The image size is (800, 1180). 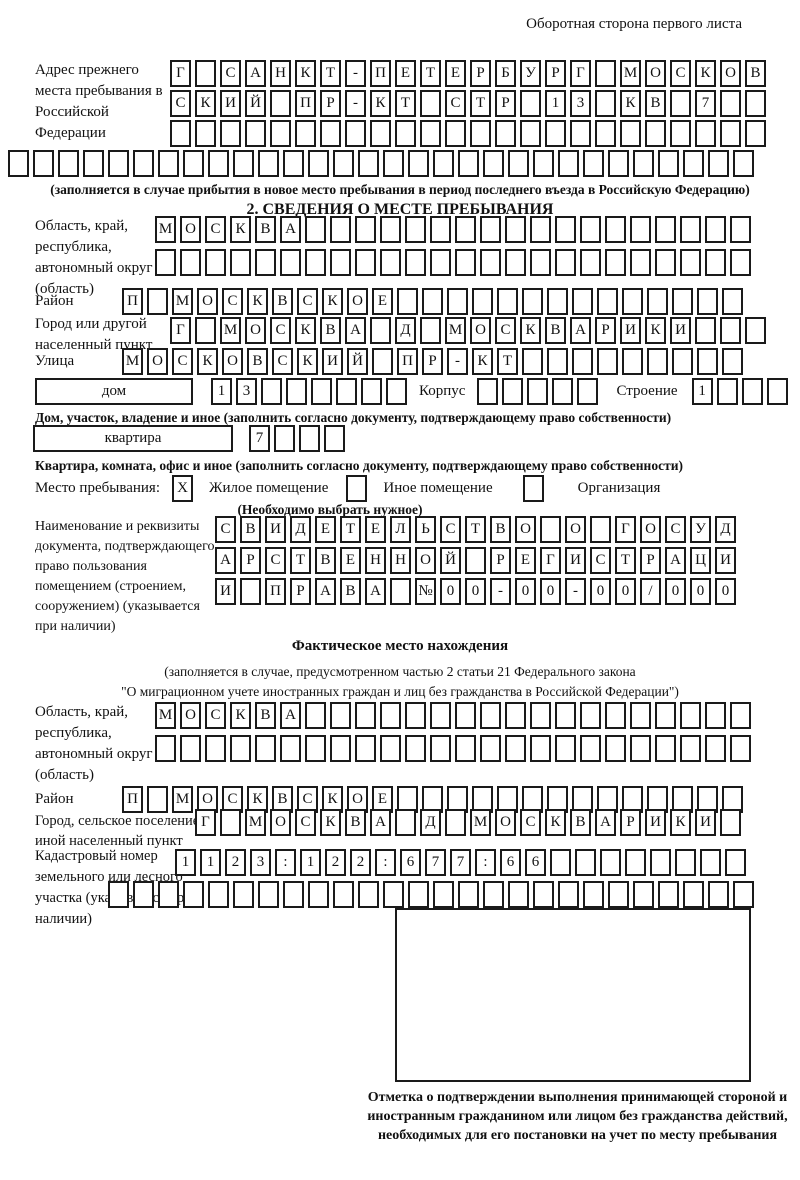 What do you see at coordinates (650, 591) in the screenshot?
I see `char-cell: /` at bounding box center [650, 591].